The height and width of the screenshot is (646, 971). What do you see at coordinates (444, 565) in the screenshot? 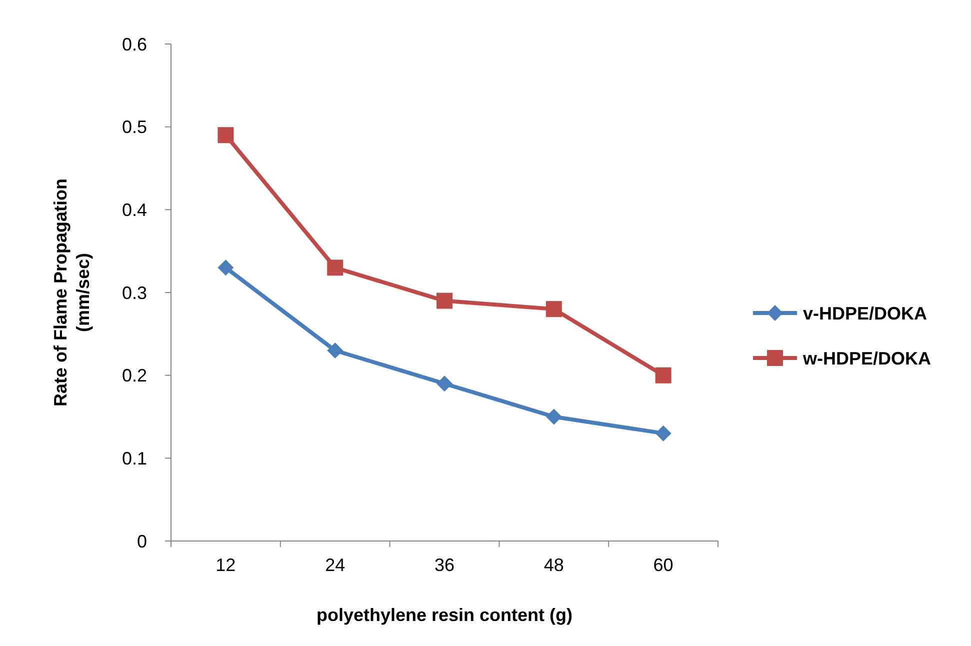
I see `x-tick-label: 36` at bounding box center [444, 565].